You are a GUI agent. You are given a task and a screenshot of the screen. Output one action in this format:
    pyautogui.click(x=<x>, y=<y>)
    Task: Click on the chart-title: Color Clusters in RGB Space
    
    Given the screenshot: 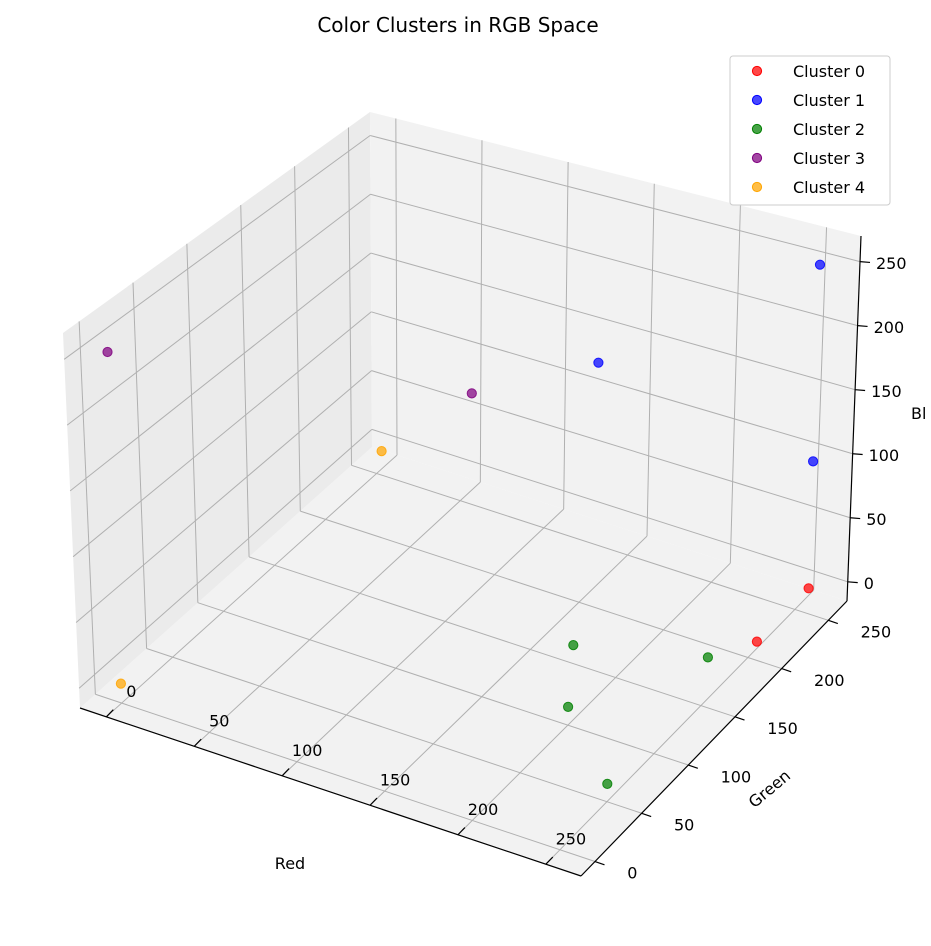 What is the action you would take?
    pyautogui.click(x=457, y=25)
    